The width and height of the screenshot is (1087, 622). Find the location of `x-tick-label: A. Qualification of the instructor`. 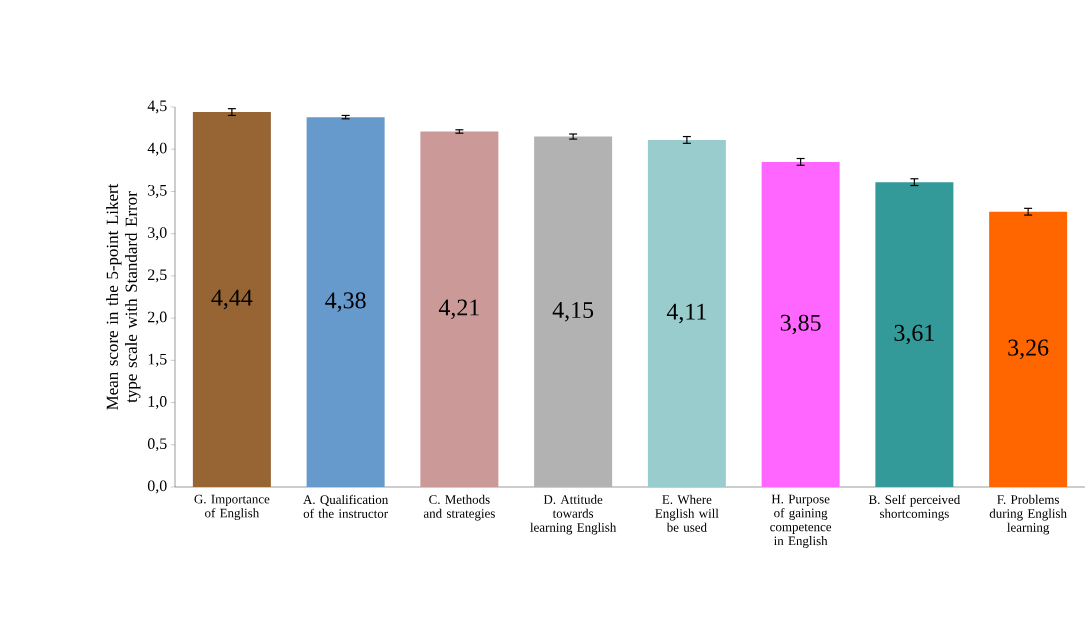

x-tick-label: A. Qualification of the instructor is located at coordinates (346, 506).